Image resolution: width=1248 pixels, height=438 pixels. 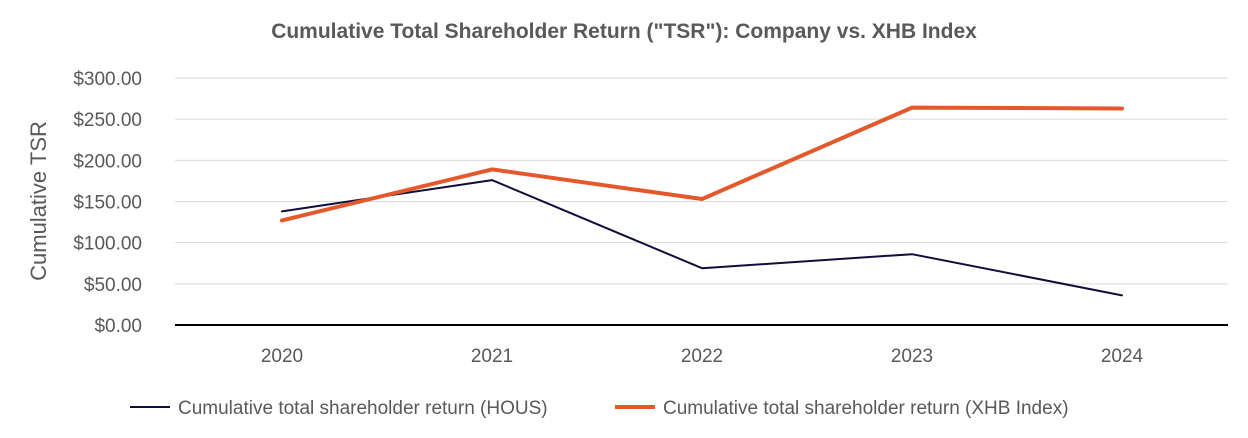 I want to click on x-tick-labels: 2020 2021 2022 2023 2024, so click(x=702, y=356).